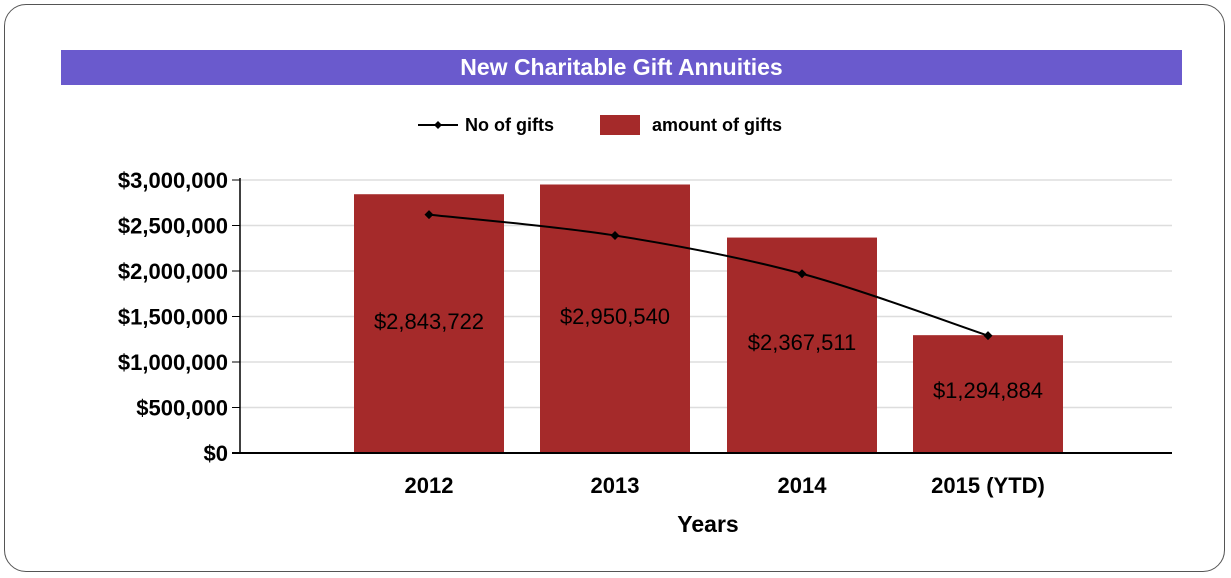 The height and width of the screenshot is (578, 1231). Describe the element at coordinates (429, 485) in the screenshot. I see `x-tick-label: 2012` at that location.